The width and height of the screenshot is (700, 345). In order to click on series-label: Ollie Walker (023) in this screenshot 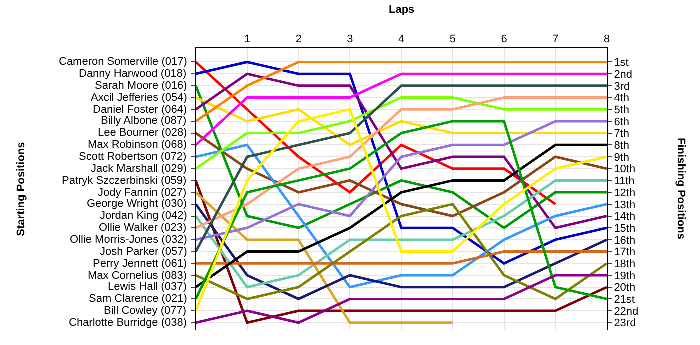, I will do `click(143, 228)`.